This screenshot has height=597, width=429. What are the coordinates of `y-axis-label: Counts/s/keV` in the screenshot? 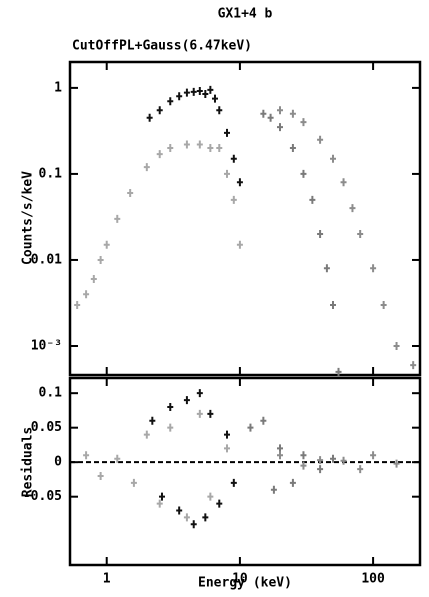 It's located at (28, 218).